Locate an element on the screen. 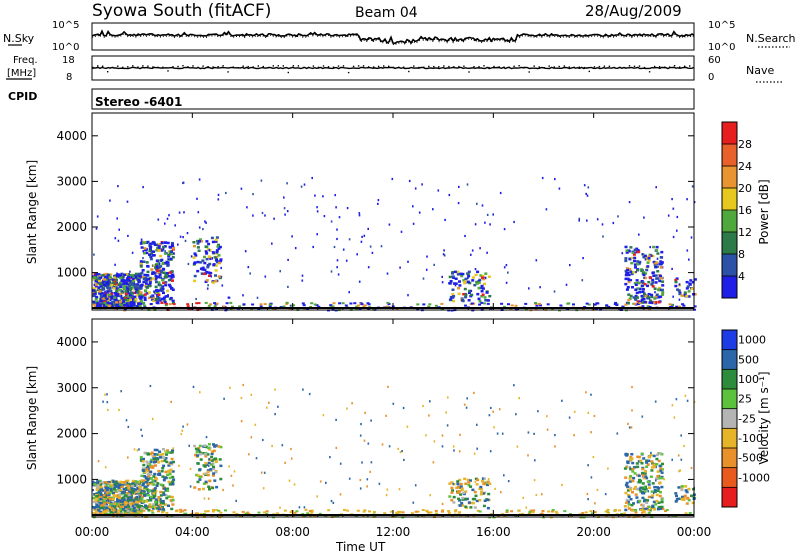 The height and width of the screenshot is (554, 800). power-colorbar-swatch is located at coordinates (729, 287).